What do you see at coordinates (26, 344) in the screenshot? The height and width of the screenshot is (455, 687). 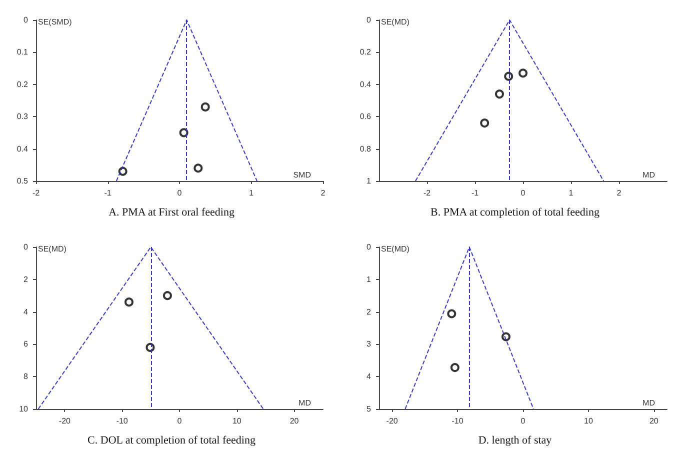 I see `y-tick-label: 6` at bounding box center [26, 344].